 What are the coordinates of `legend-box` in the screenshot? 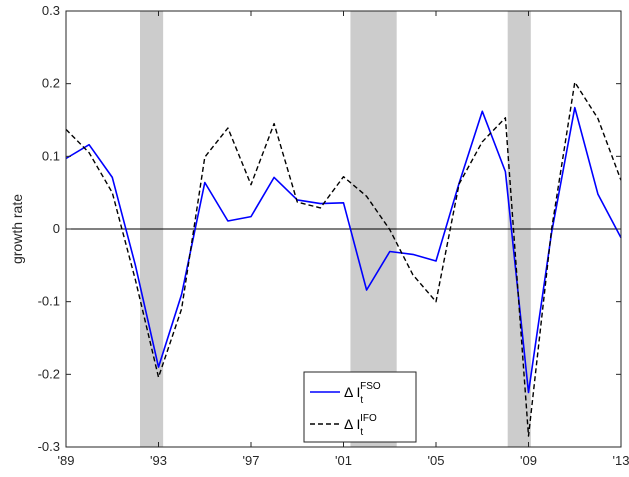 It's located at (360, 407).